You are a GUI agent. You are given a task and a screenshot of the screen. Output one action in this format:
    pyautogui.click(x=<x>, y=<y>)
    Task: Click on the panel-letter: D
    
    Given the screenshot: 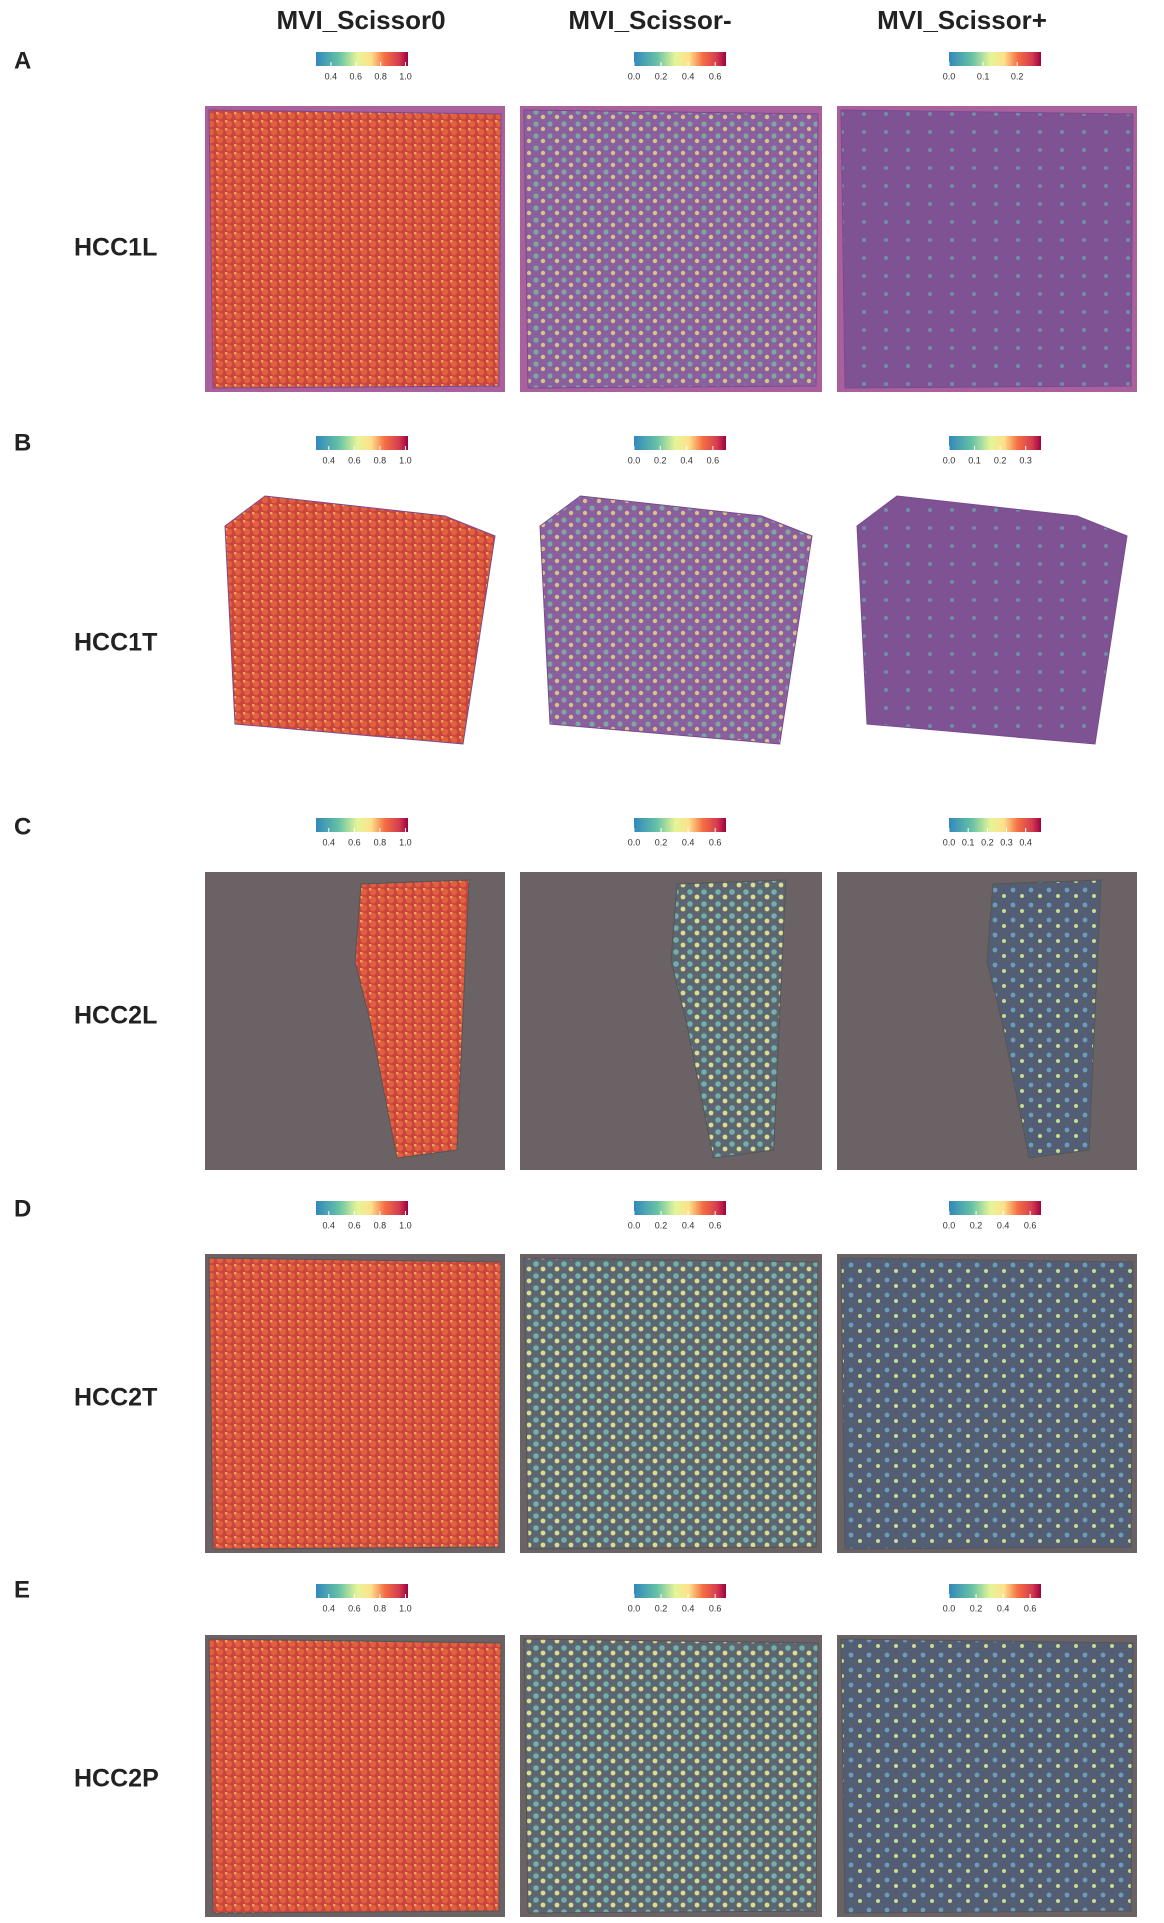 What is the action you would take?
    pyautogui.click(x=22, y=1208)
    